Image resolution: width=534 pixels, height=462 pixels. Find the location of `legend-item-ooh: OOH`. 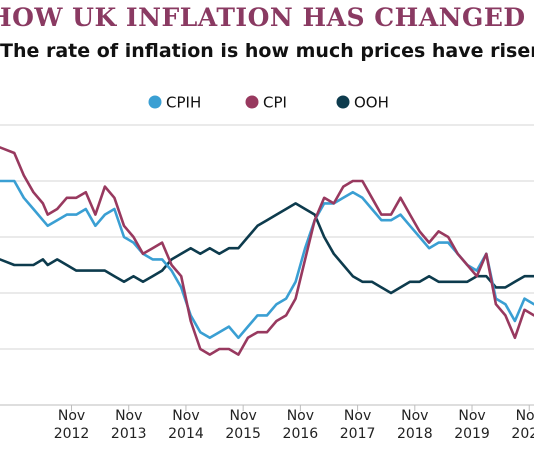

legend-item-ooh: OOH is located at coordinates (362, 103).